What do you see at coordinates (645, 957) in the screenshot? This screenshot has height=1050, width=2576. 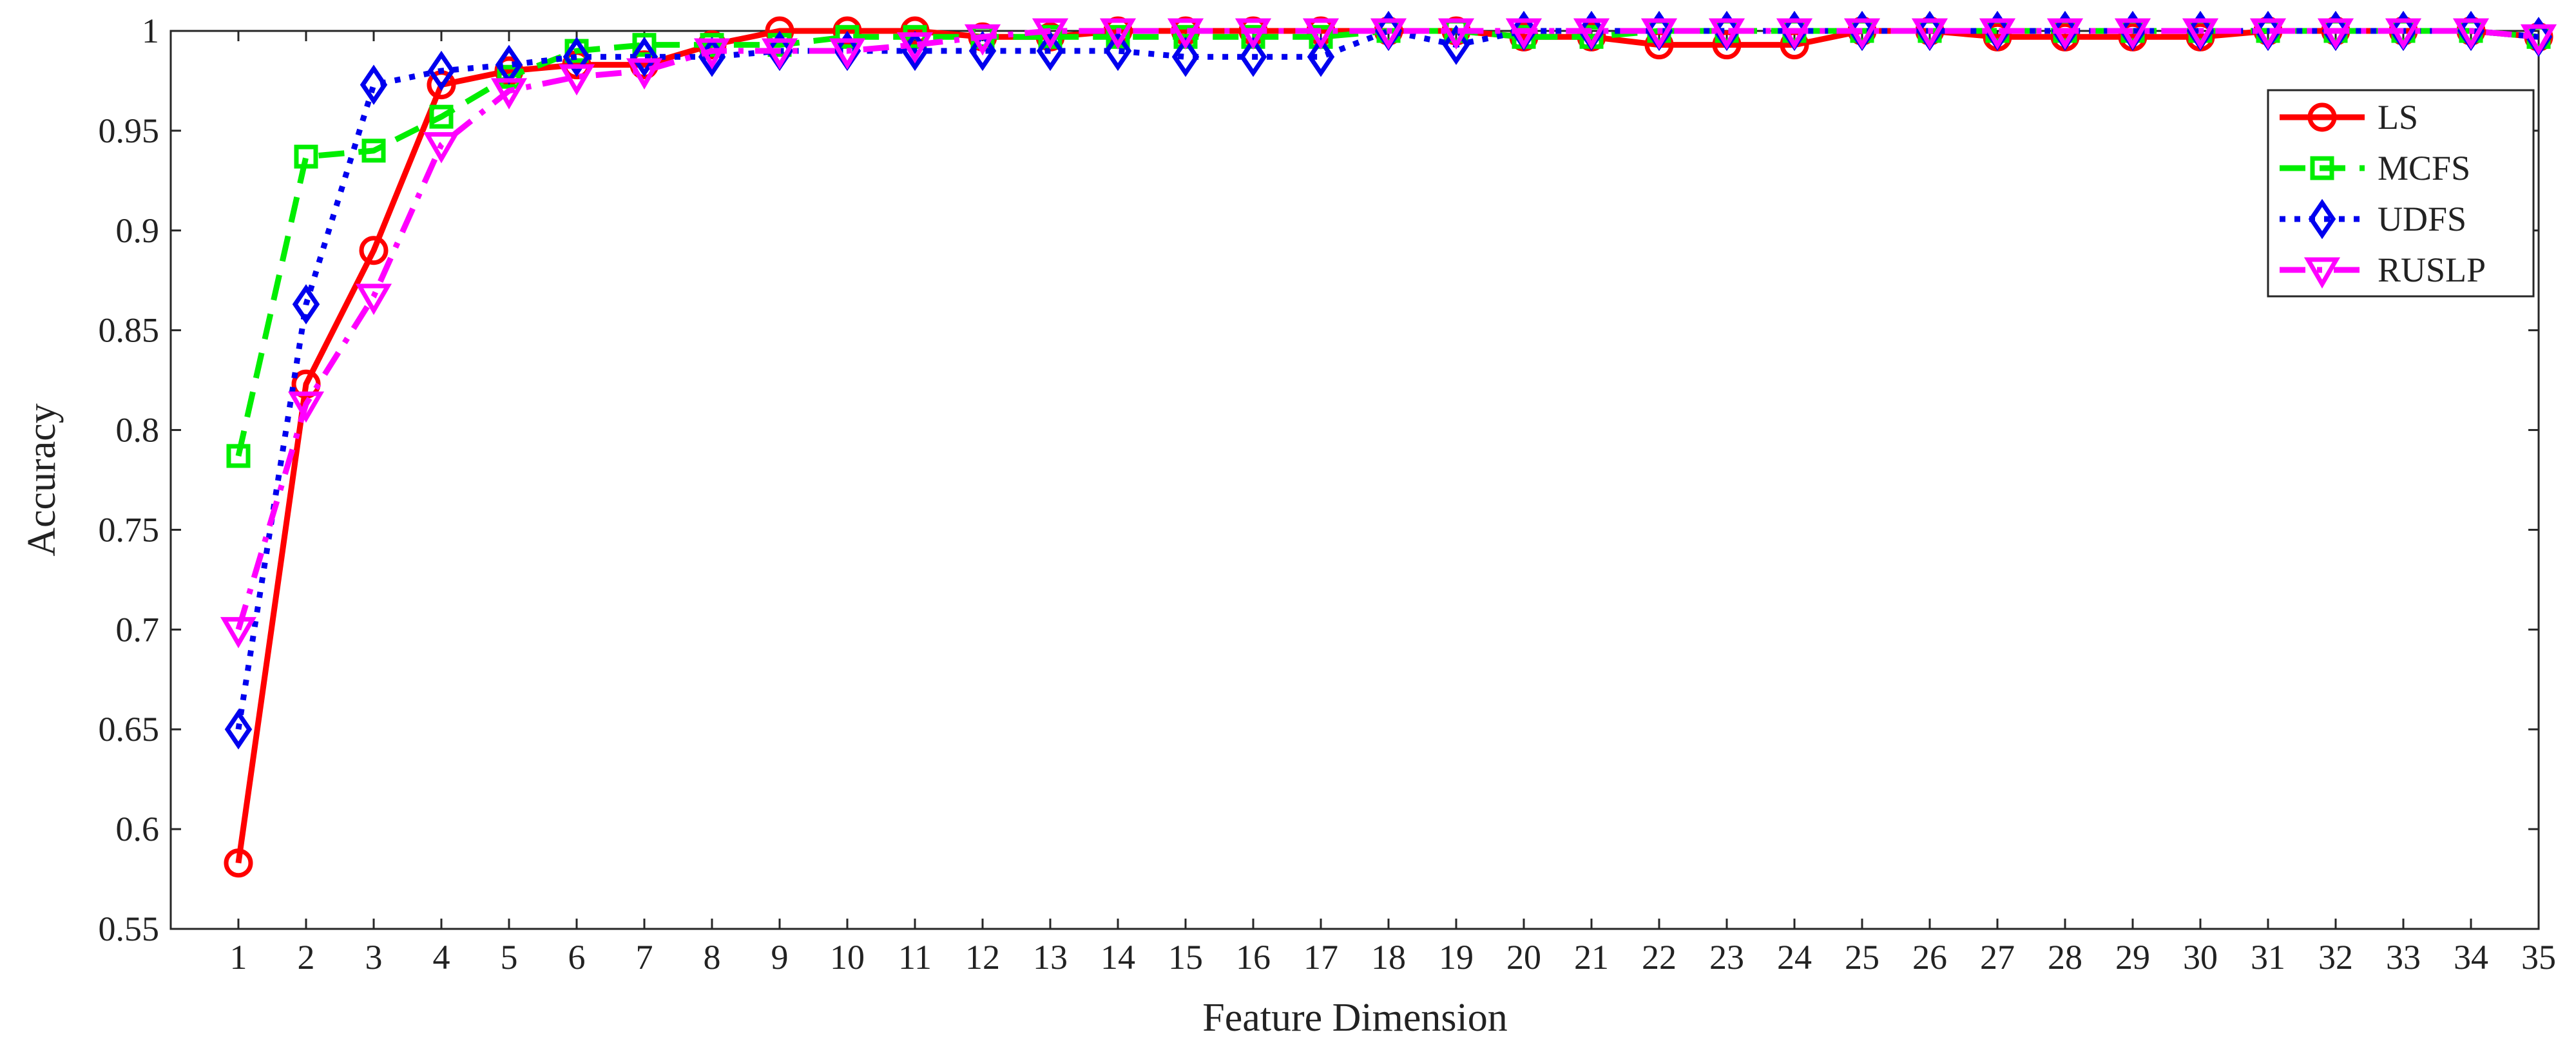 I see `x-tick-label: 7` at bounding box center [645, 957].